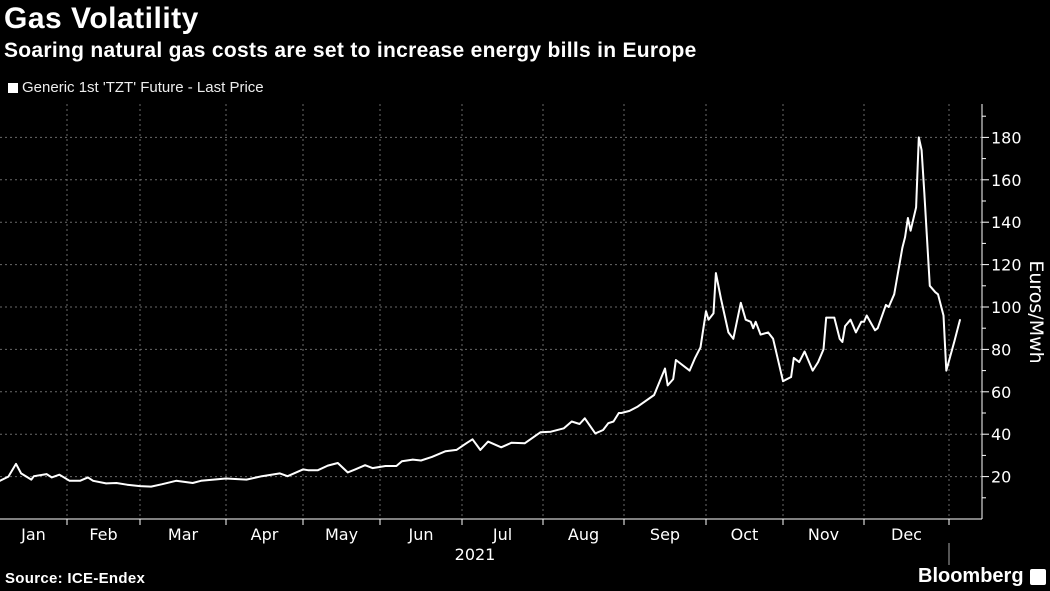 This screenshot has width=1050, height=591. I want to click on x-tick-label: Jun, so click(421, 534).